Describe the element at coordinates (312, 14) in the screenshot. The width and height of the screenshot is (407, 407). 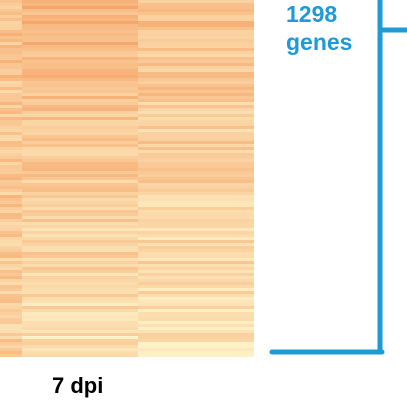
I see `gene-count-number: 1298` at that location.